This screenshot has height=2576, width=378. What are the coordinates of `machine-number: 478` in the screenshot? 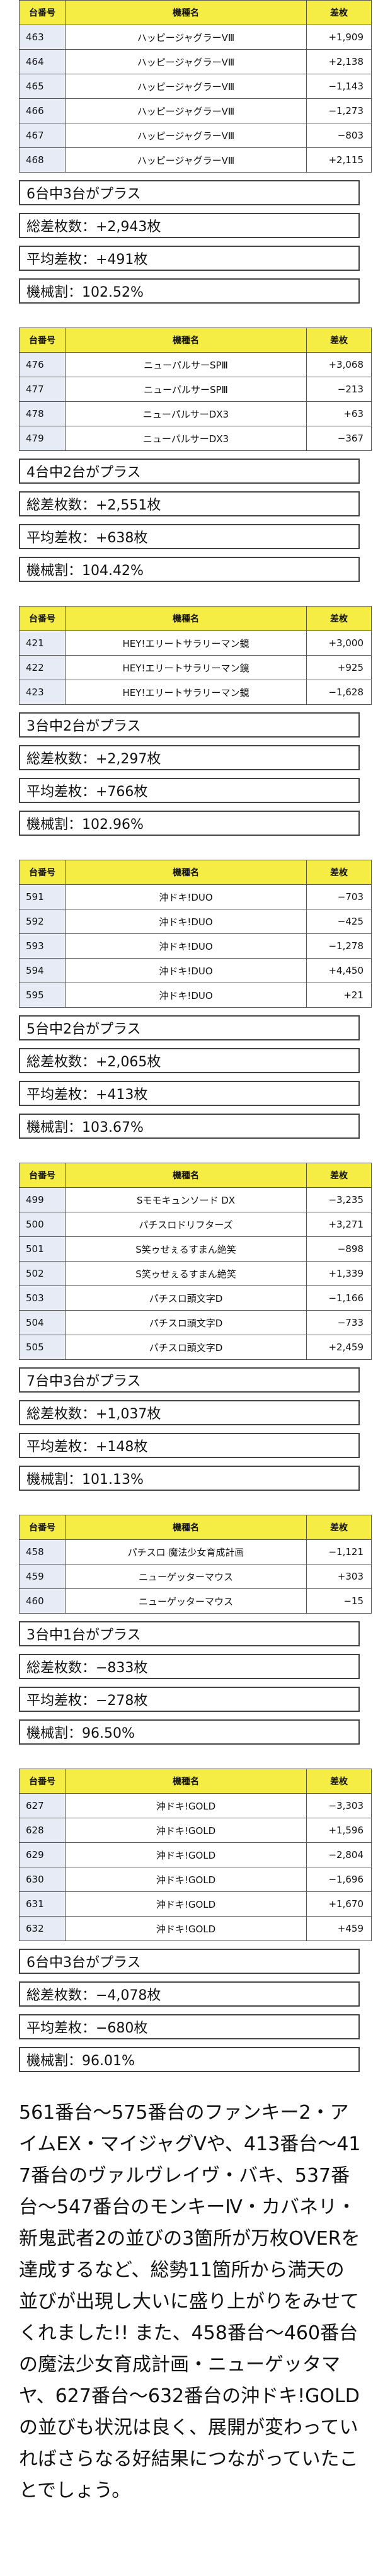 It's located at (42, 413).